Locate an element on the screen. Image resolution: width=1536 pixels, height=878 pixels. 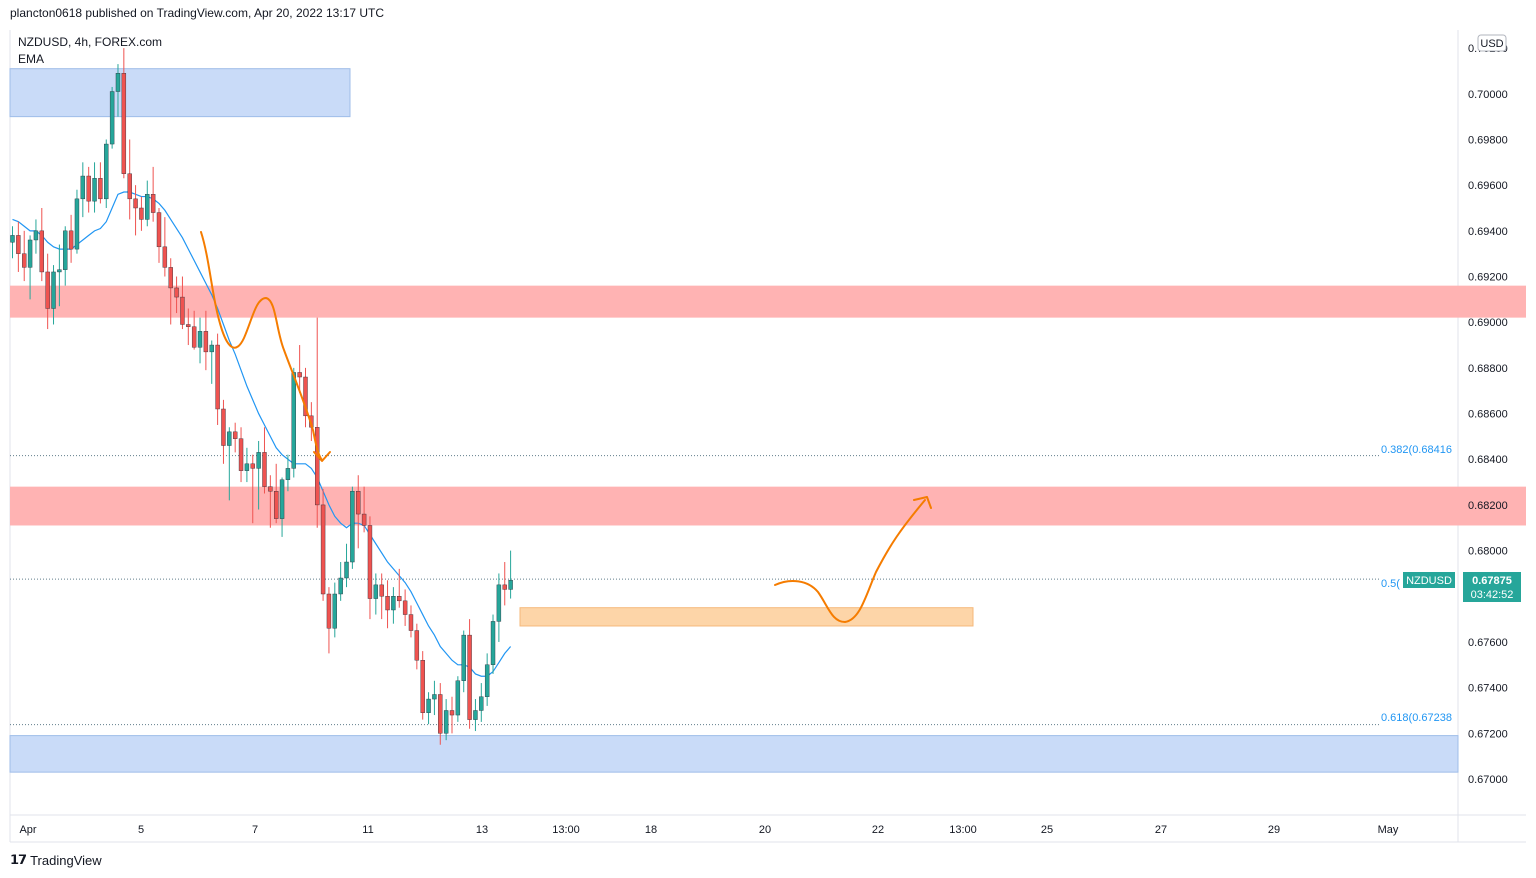
price-tick-label: 0.69200 is located at coordinates (1488, 278).